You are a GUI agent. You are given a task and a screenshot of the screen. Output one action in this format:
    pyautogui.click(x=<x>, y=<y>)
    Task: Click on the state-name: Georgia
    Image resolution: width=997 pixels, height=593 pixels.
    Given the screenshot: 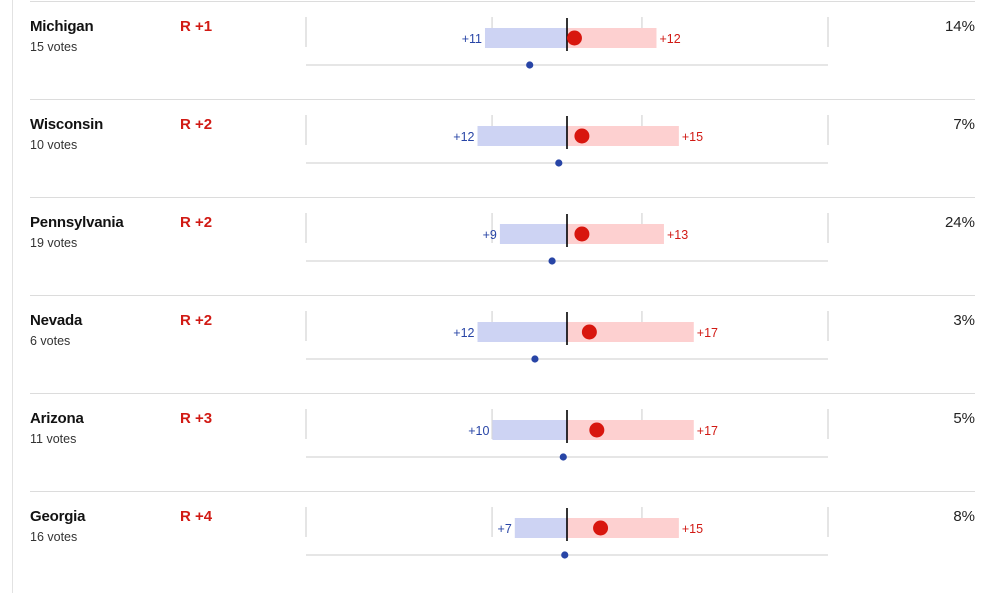 What is the action you would take?
    pyautogui.click(x=58, y=516)
    